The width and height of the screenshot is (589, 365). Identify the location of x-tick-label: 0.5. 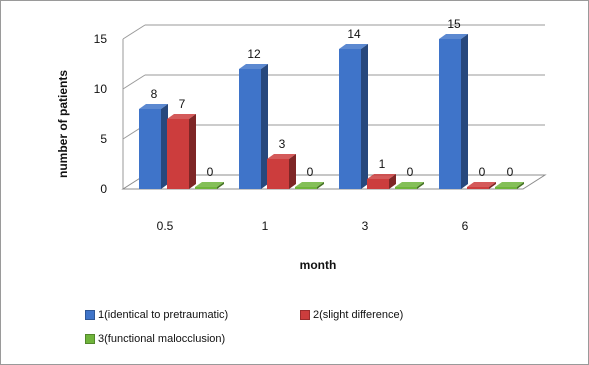
(165, 226).